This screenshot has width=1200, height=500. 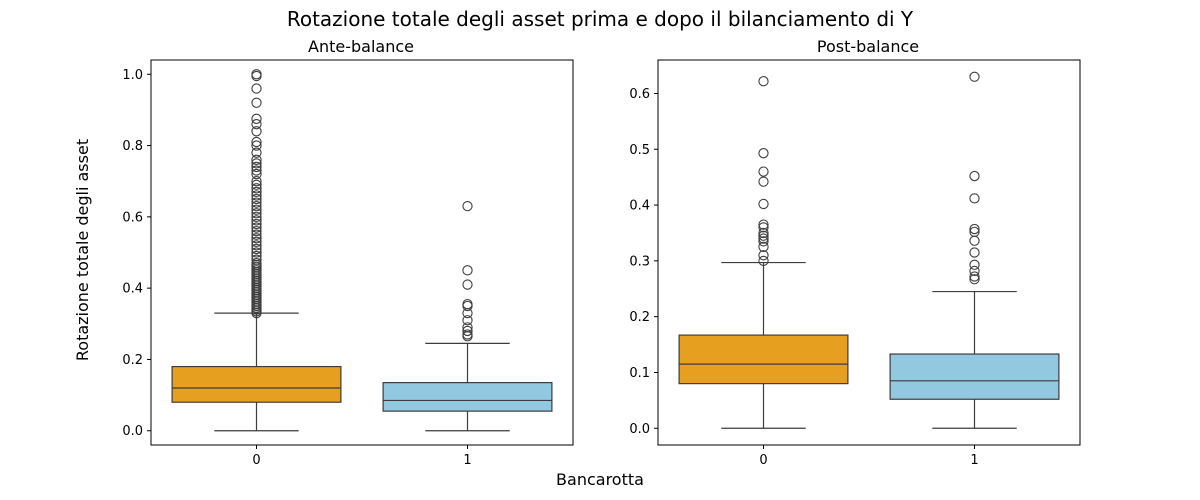 I want to click on y-tick-label: 0.3, so click(x=639, y=261).